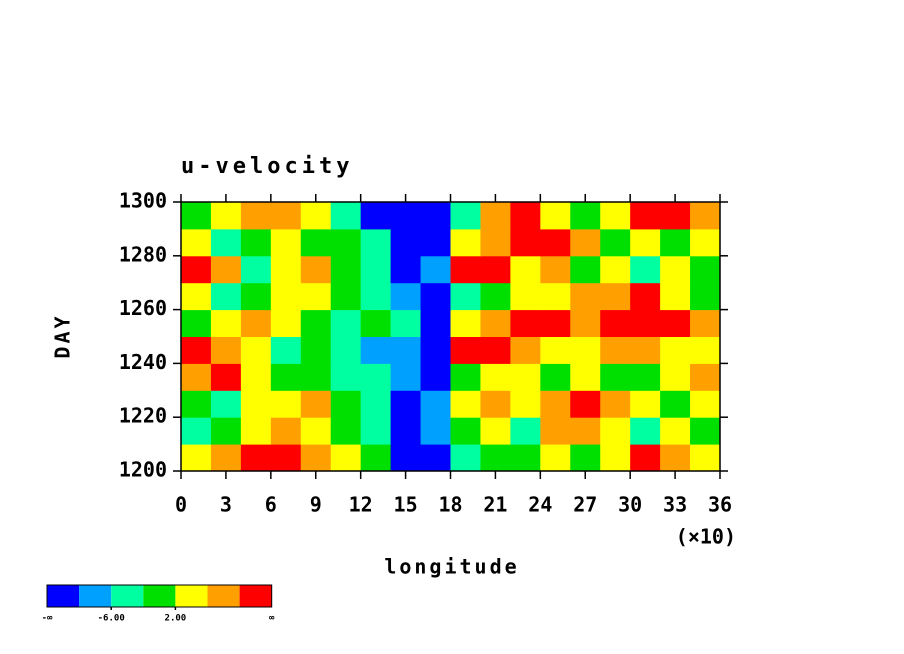  I want to click on x-tick-label: 15, so click(406, 505).